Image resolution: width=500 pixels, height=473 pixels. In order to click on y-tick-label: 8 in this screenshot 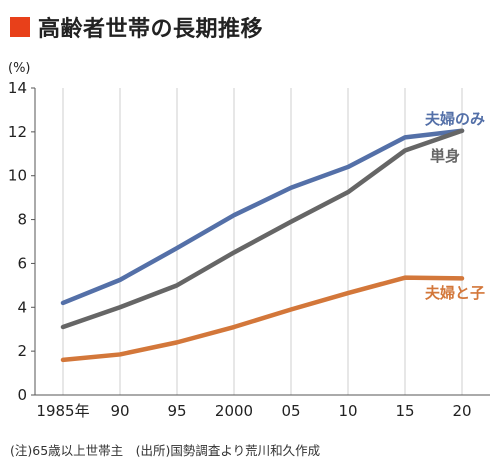, I will do `click(22, 220)`.